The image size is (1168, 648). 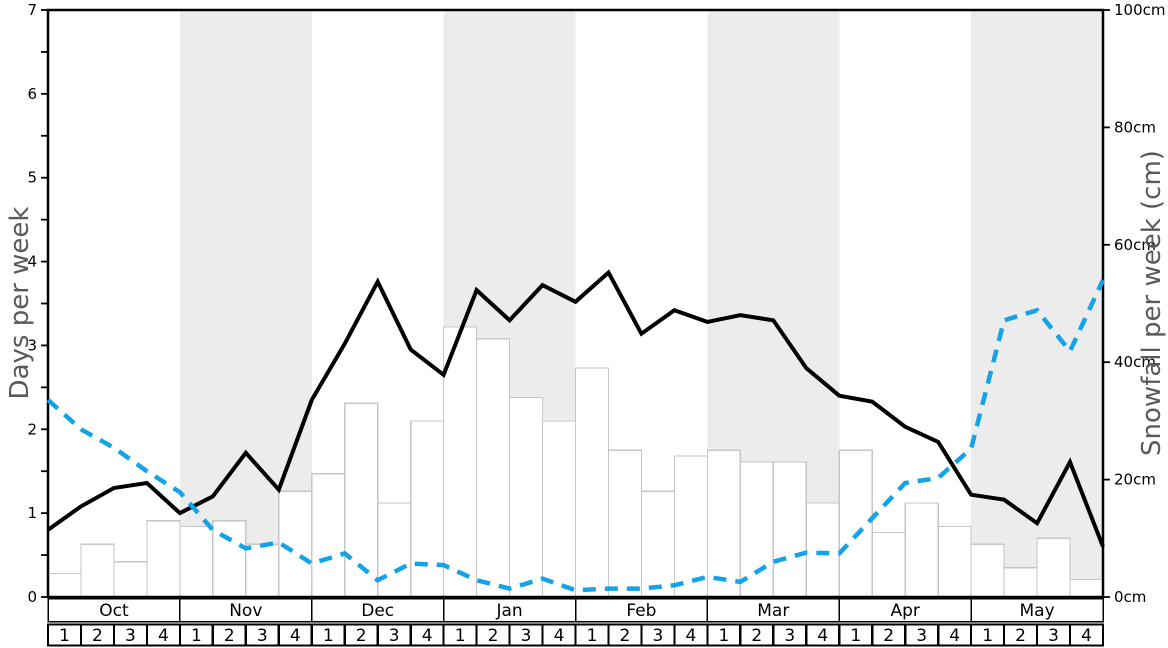 What do you see at coordinates (32, 429) in the screenshot?
I see `left-tick-label: 2` at bounding box center [32, 429].